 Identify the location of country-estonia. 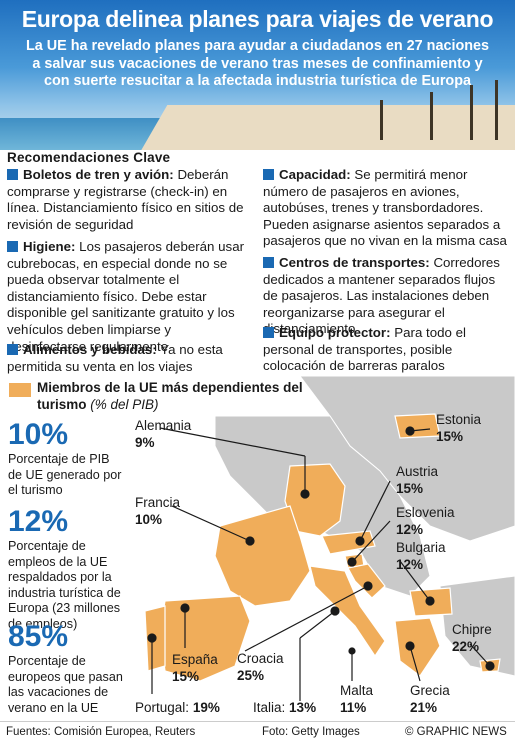
(417, 426).